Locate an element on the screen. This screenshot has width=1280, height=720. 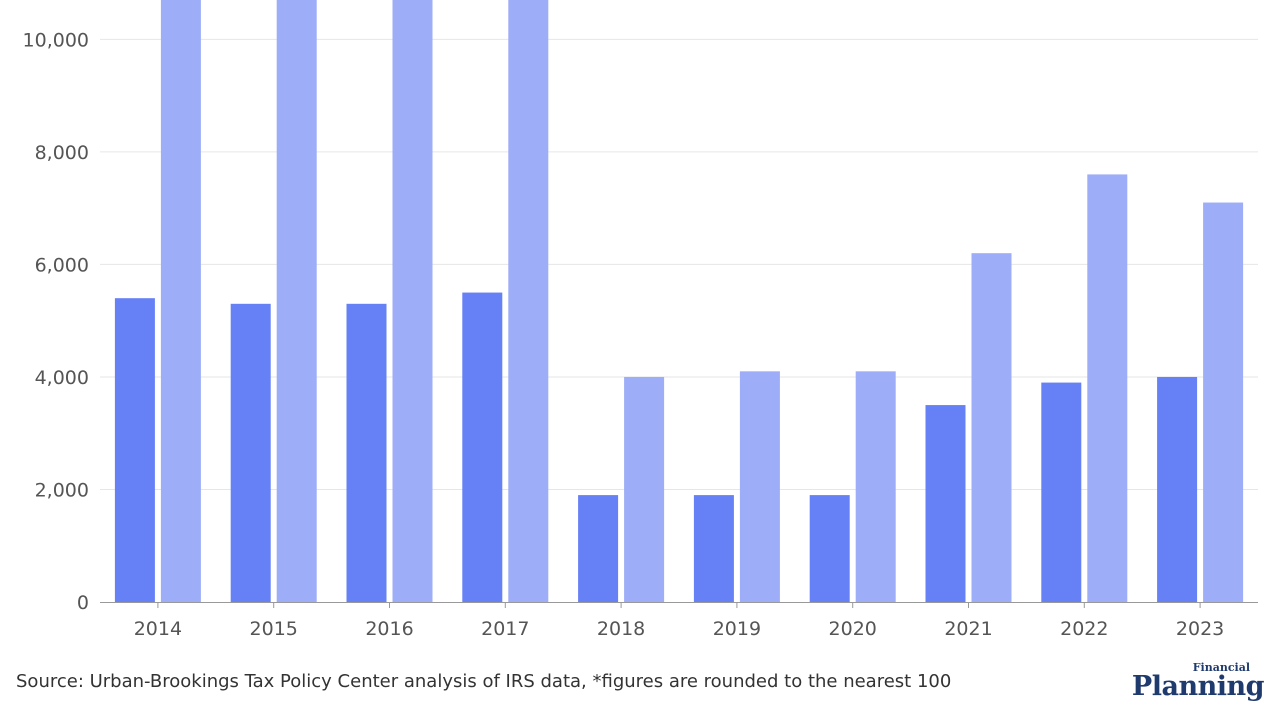
bar-series-1-2019 is located at coordinates (713, 548).